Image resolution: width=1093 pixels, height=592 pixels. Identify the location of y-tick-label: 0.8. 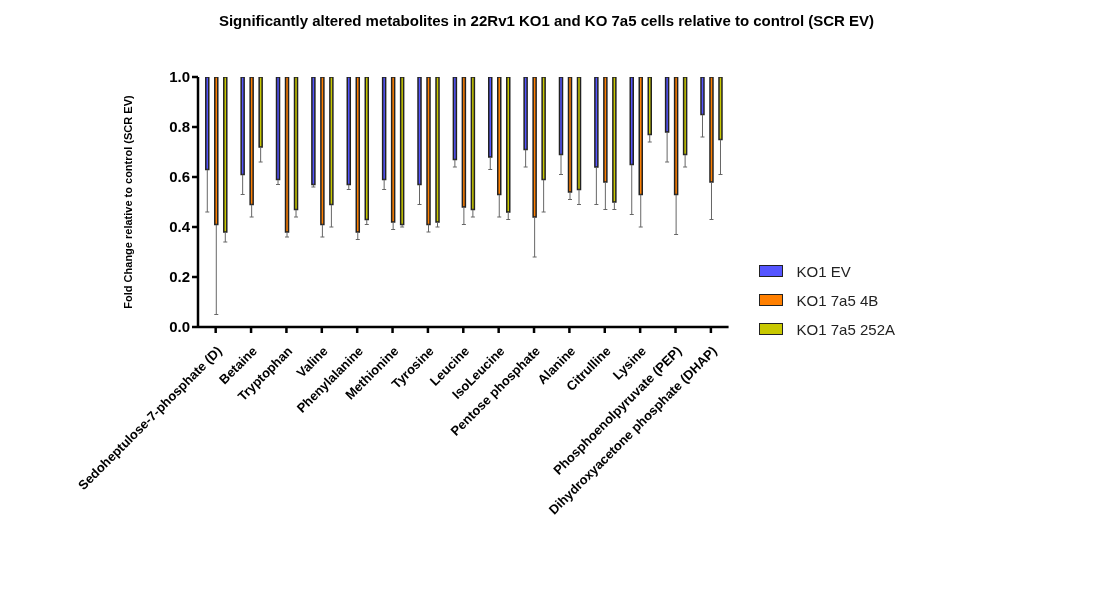
(179, 127).